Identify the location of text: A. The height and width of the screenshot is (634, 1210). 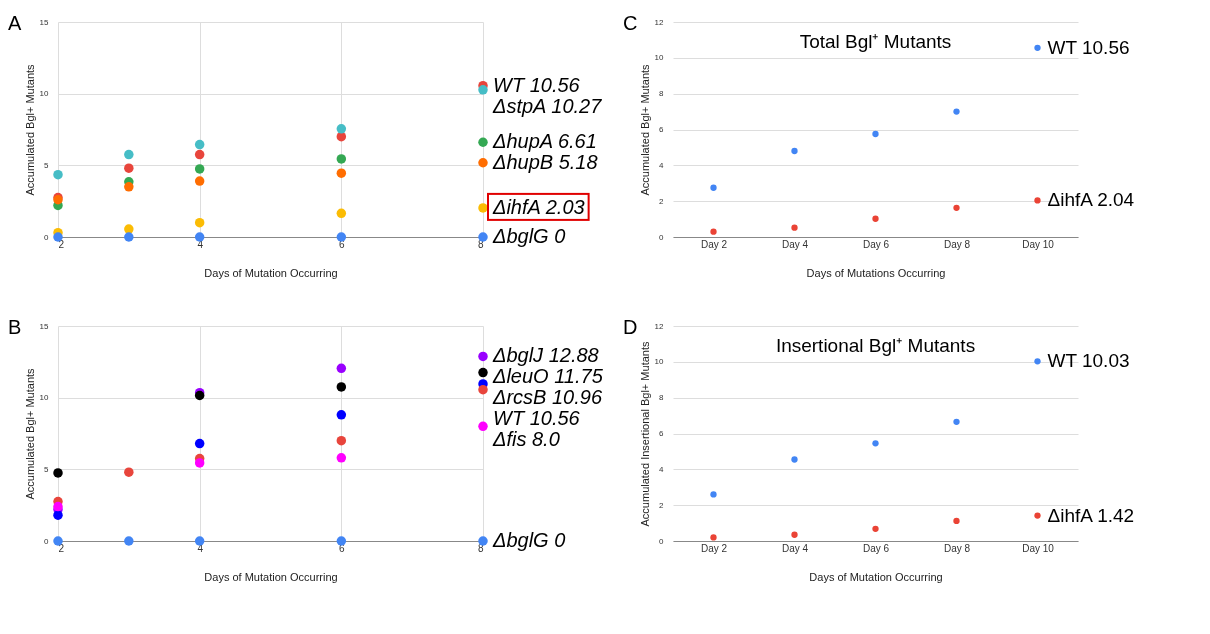
(15, 23).